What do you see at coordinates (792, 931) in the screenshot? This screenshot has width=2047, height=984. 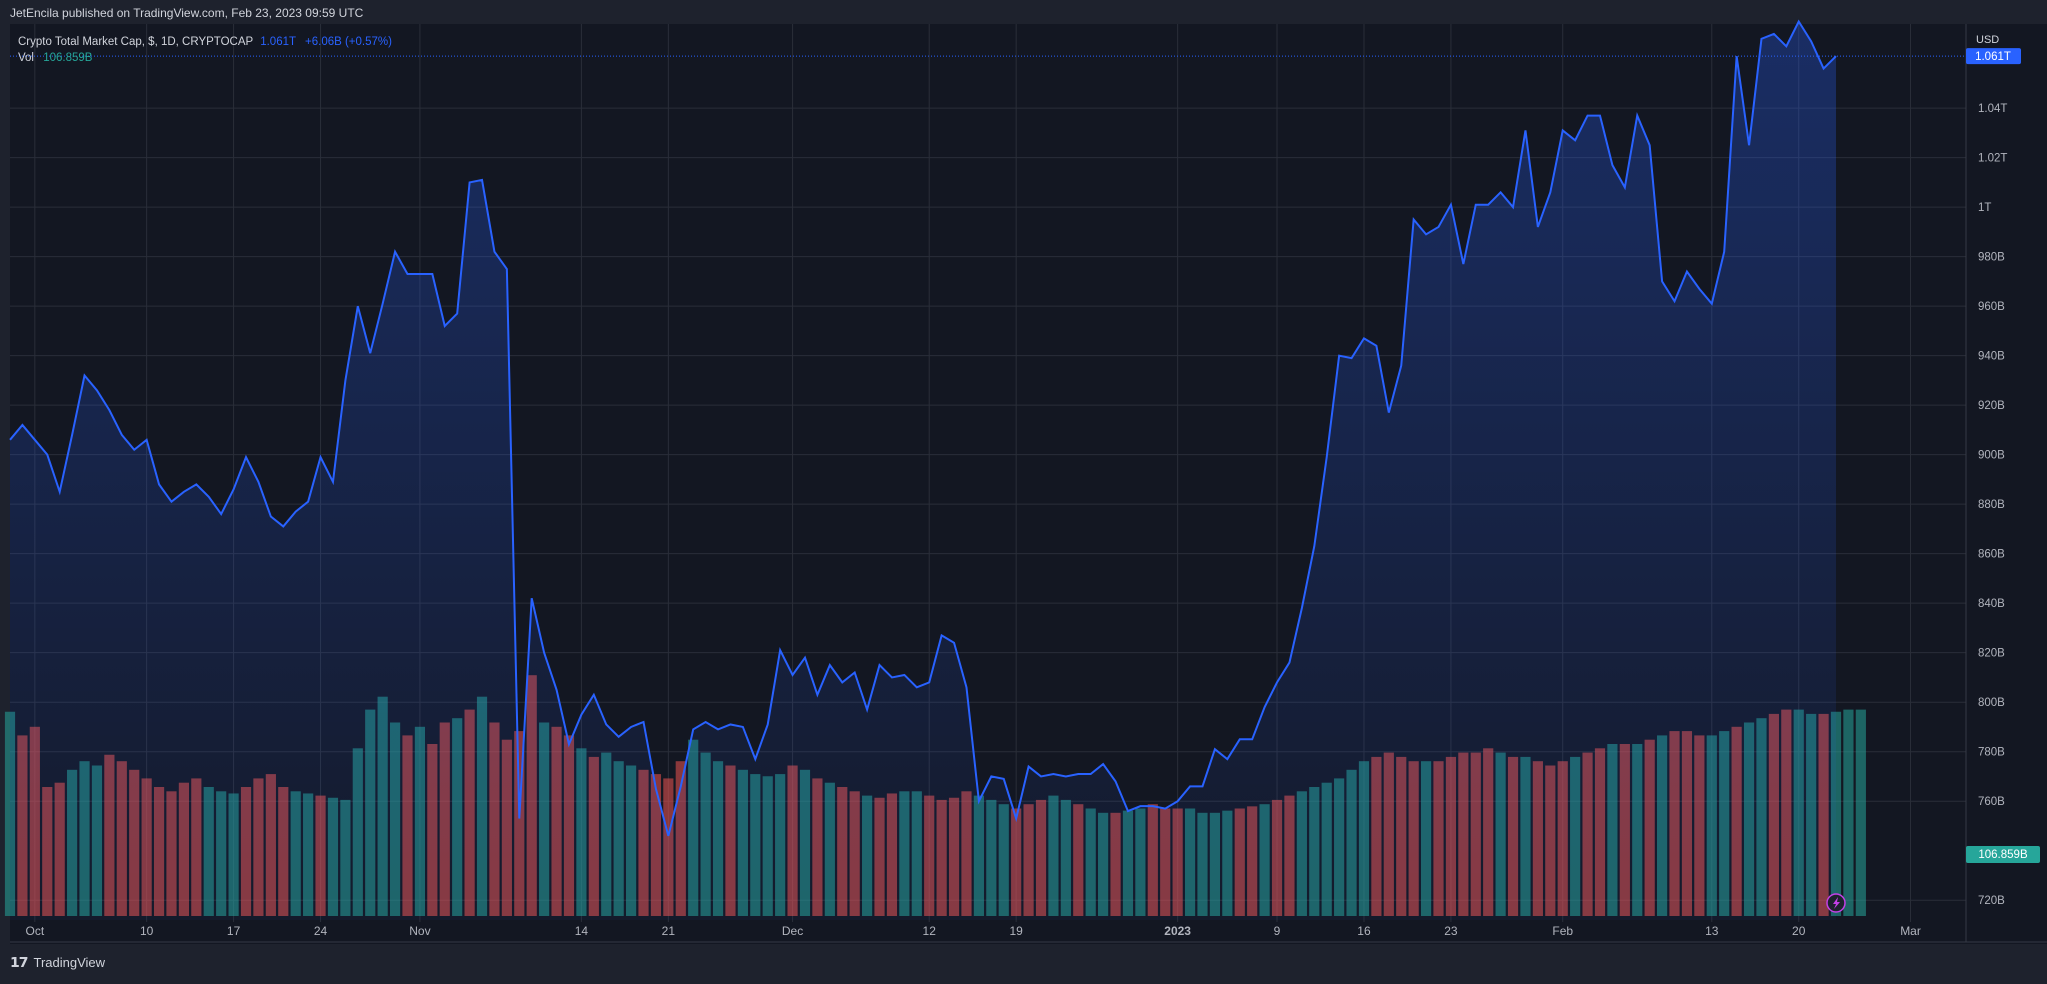 I see `x-tick-label: Dec` at bounding box center [792, 931].